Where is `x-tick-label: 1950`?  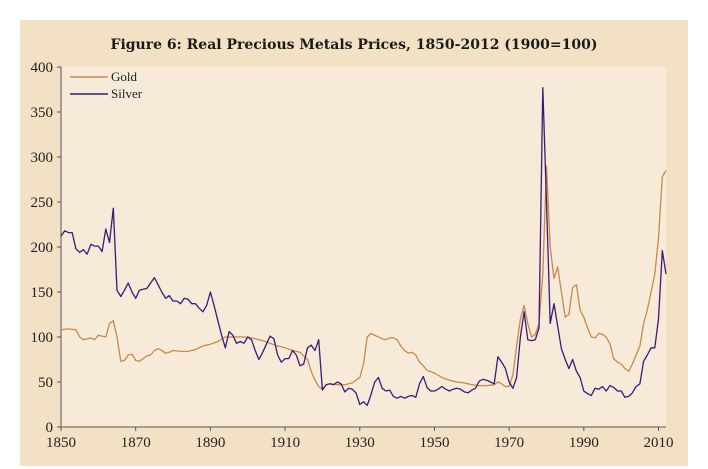 x-tick-label: 1950 is located at coordinates (434, 443).